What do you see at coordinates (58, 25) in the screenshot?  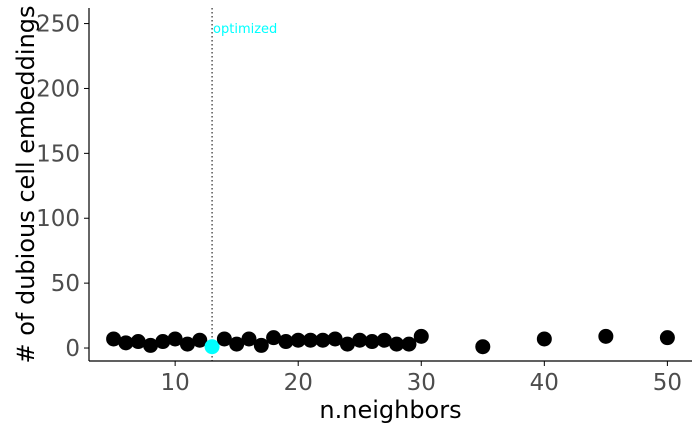 I see `y-tick-label: 250` at bounding box center [58, 25].